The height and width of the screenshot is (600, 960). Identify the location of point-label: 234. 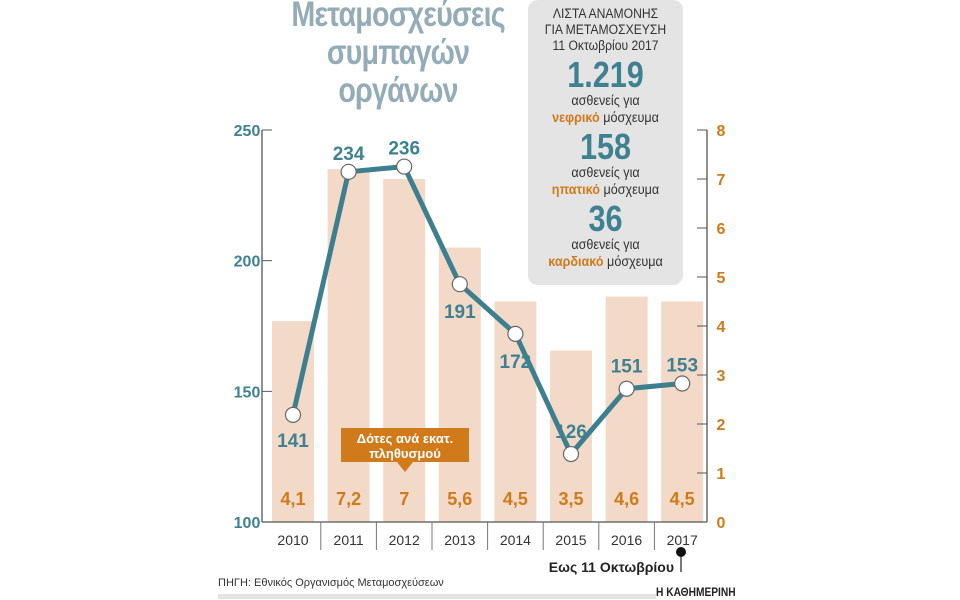
(349, 154).